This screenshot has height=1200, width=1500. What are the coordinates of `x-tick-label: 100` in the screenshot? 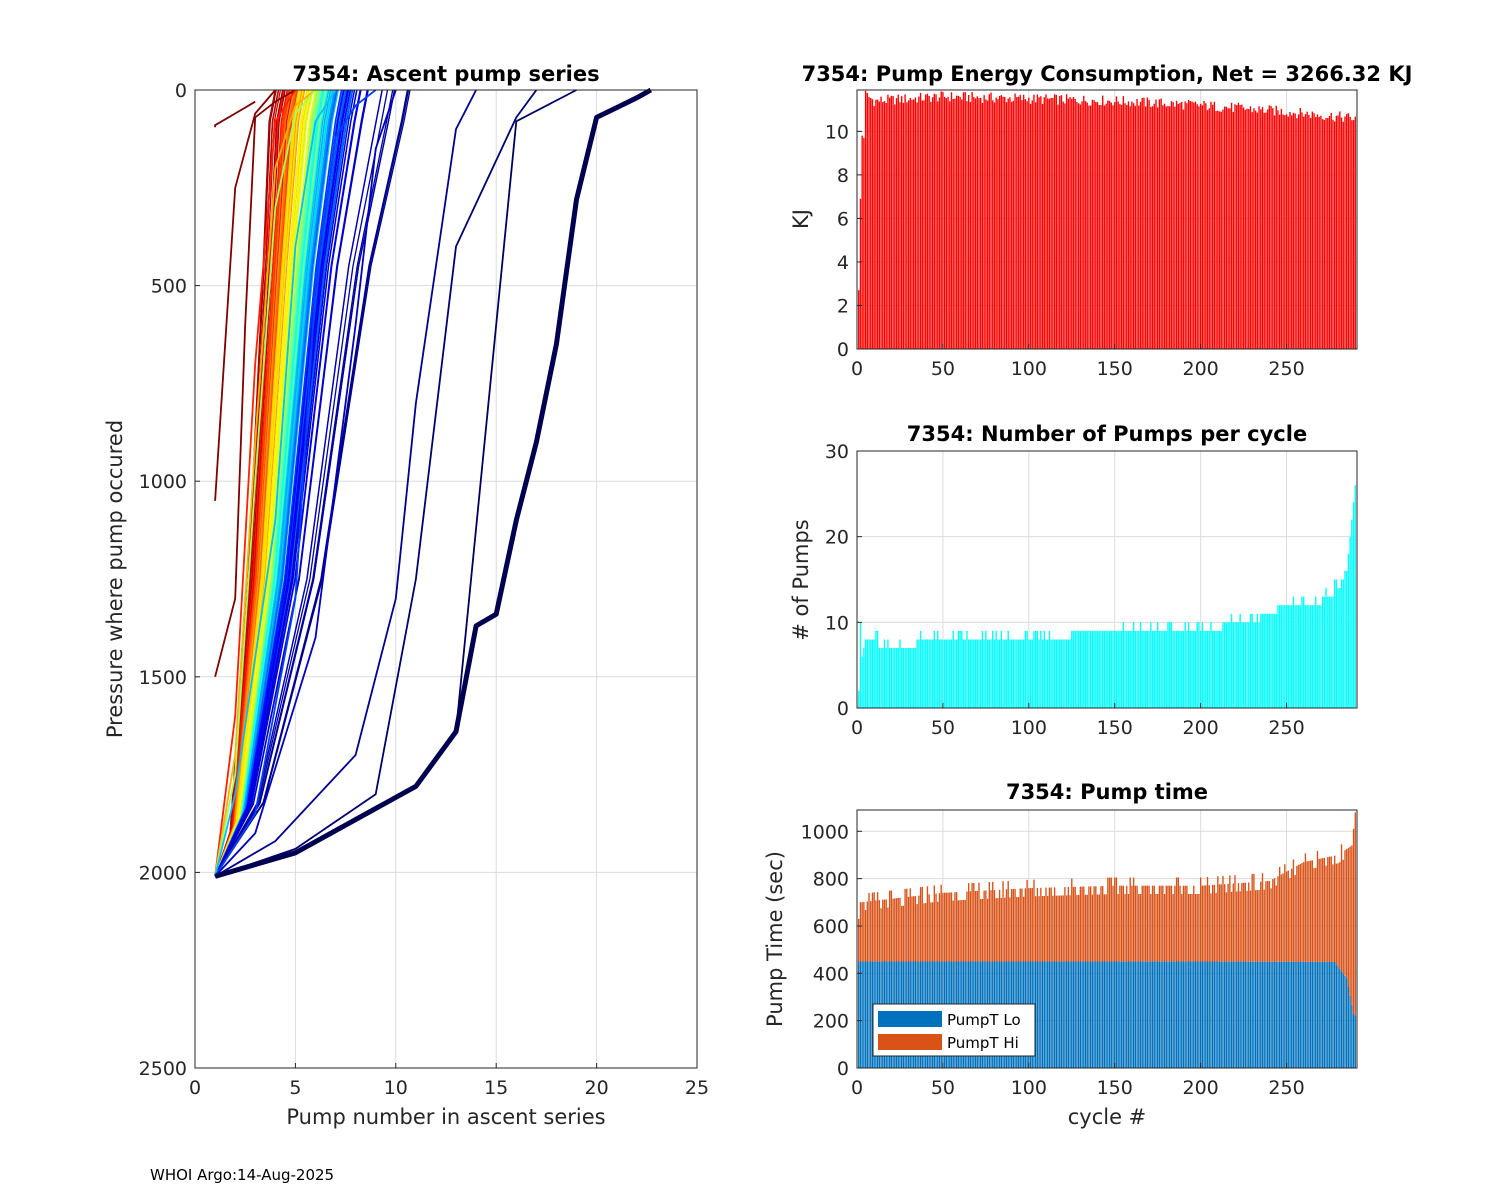 It's located at (1029, 728).